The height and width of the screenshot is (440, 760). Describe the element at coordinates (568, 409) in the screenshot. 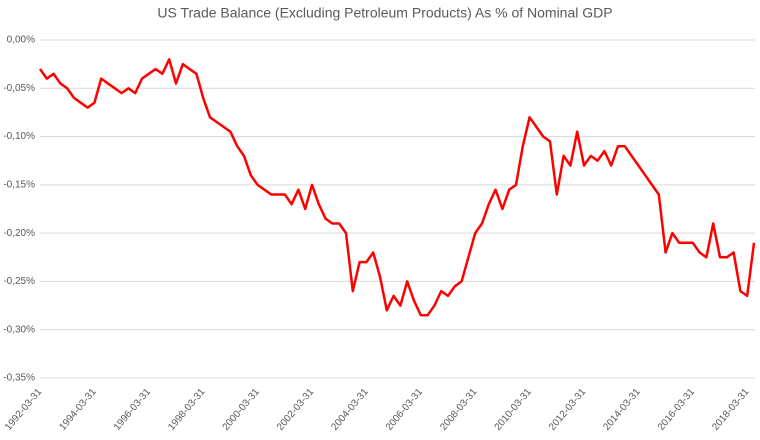

I see `x-tick-label: 2012-03-31` at that location.